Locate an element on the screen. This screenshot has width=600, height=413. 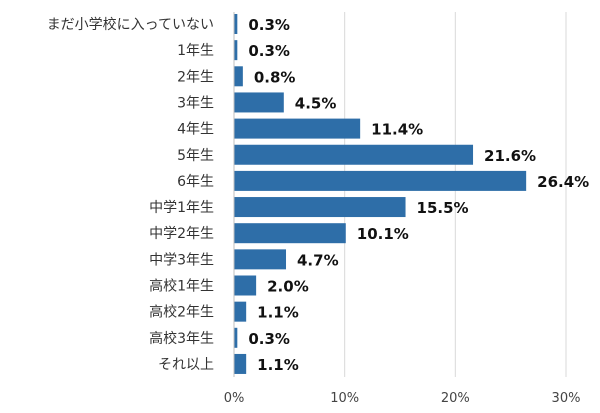
category-label: 5年生 is located at coordinates (195, 156).